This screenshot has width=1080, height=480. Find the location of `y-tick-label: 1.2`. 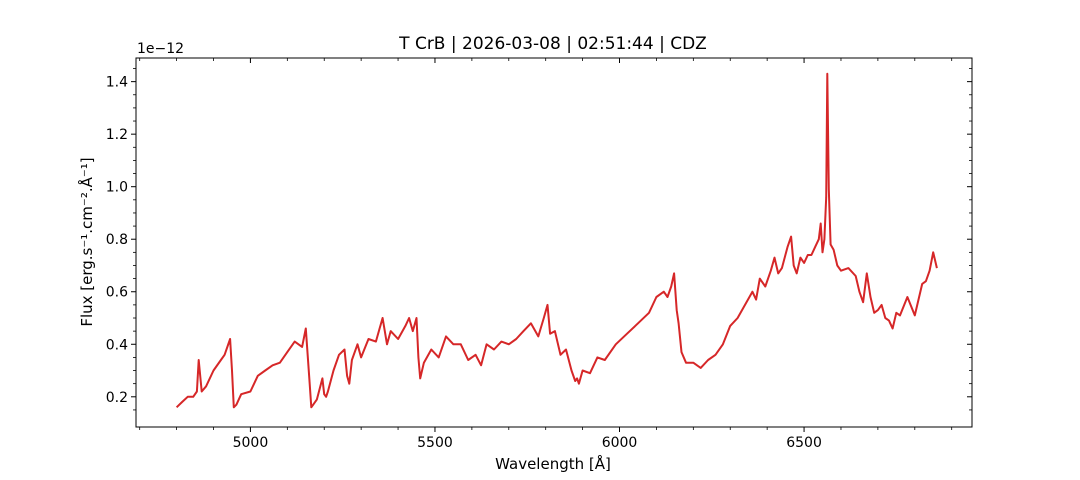

y-tick-label: 1.2 is located at coordinates (117, 135).